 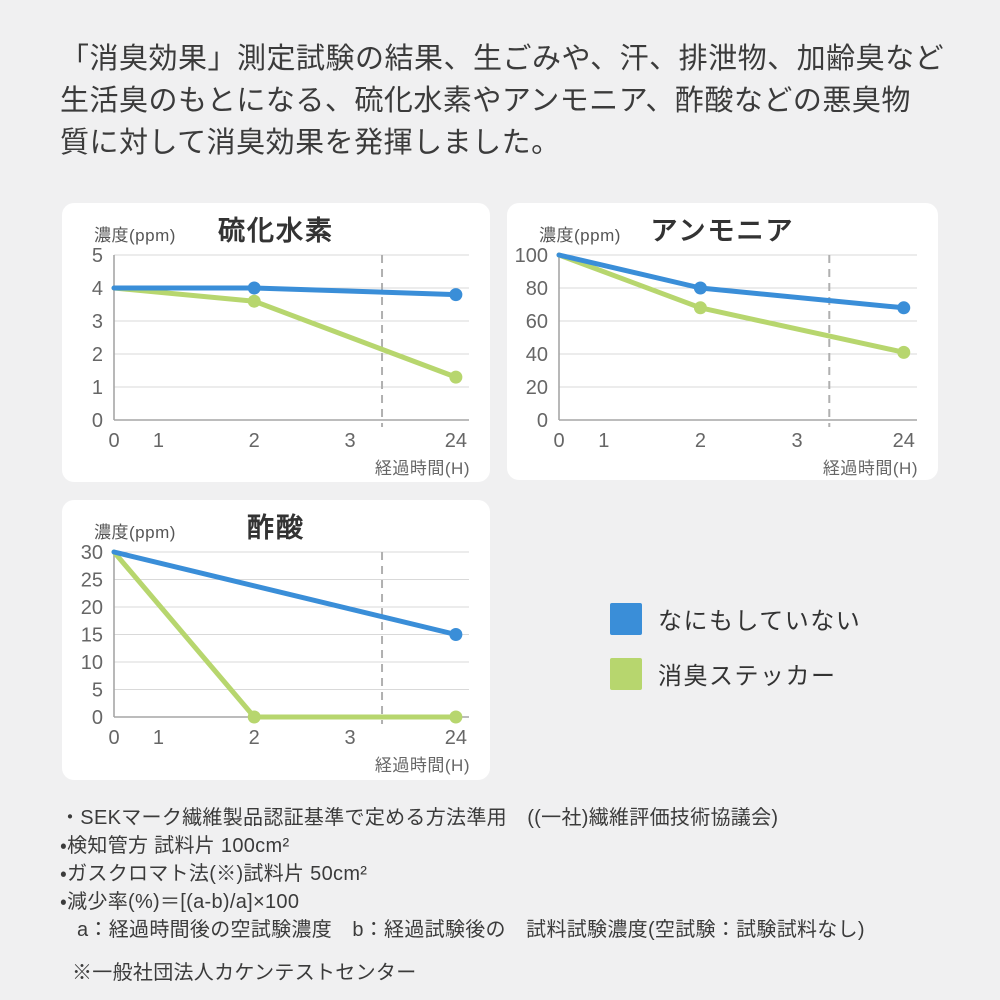 I want to click on source-note: ※一般社団法人カケンテストセンター, so click(x=244, y=973).